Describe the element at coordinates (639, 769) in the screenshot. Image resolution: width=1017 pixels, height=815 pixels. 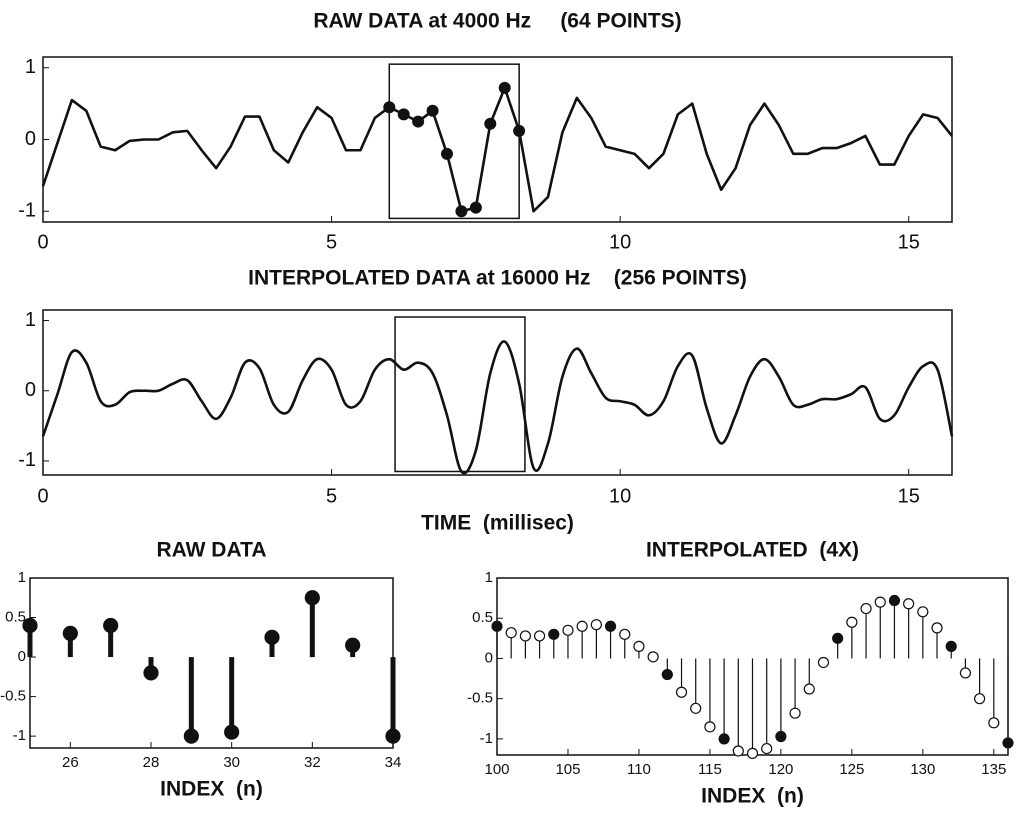
I see `x-tick-label: 110` at that location.